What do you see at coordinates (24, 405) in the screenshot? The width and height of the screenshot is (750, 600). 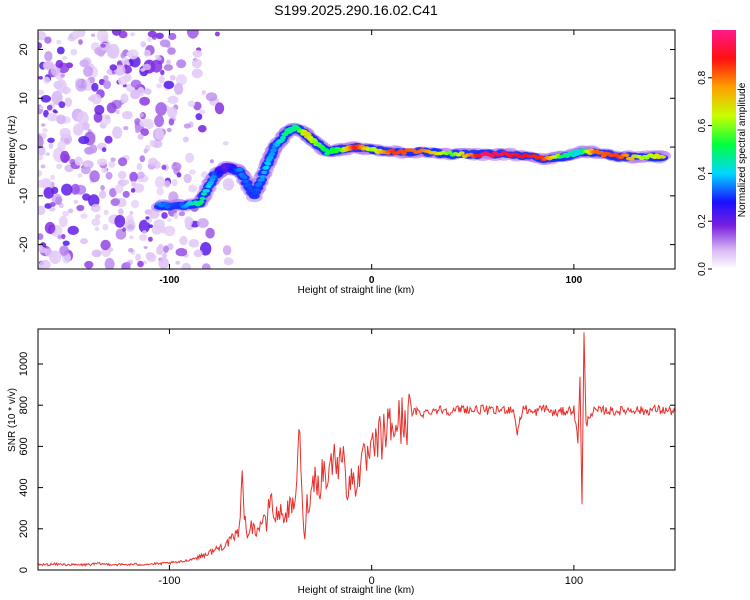 I see `y-tick-label: 800` at bounding box center [24, 405].